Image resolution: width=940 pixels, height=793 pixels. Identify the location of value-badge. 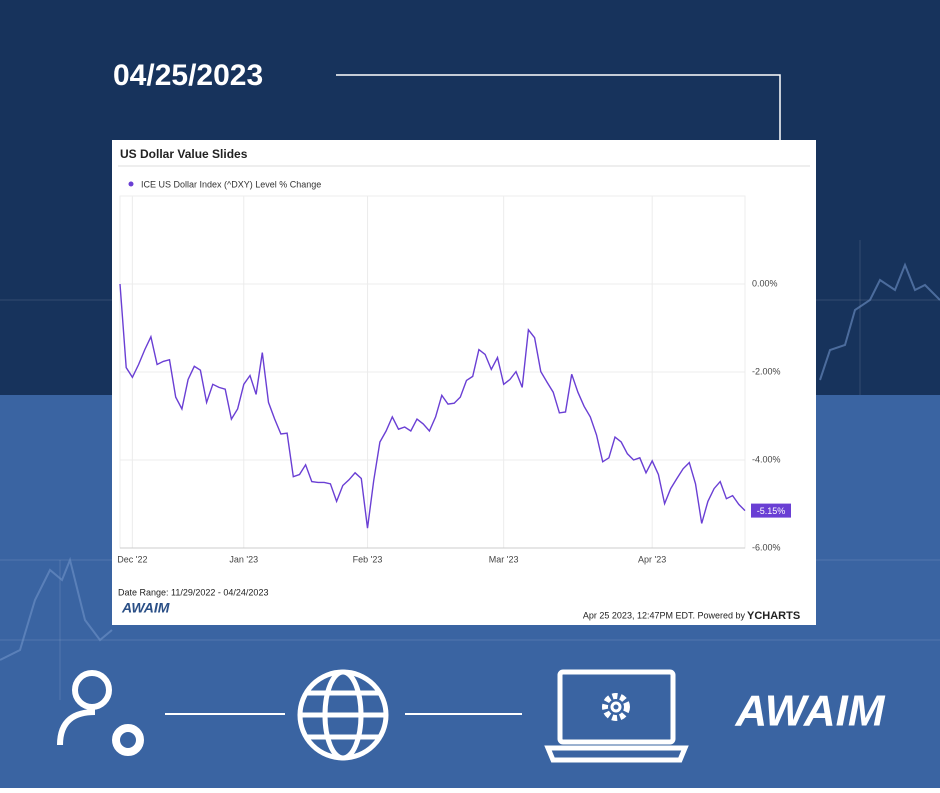
(771, 510).